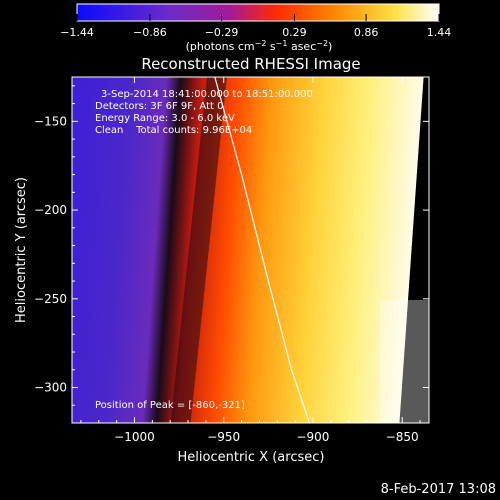  I want to click on colorbar-tick-label: 0.86, so click(366, 32).